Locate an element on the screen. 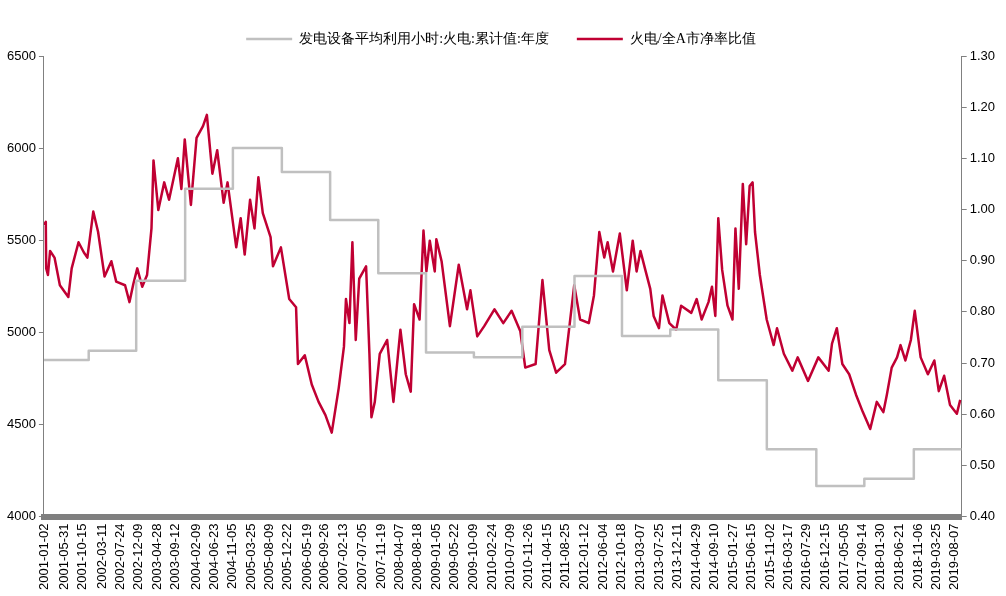 Image resolution: width=1006 pixels, height=596 pixels. x-tick-label: 2010-07-09 is located at coordinates (509, 556).